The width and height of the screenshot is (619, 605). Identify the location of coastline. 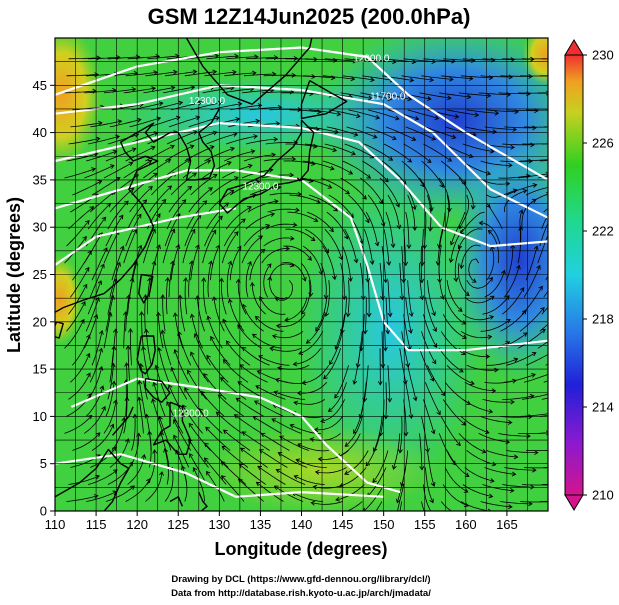
(59, 330).